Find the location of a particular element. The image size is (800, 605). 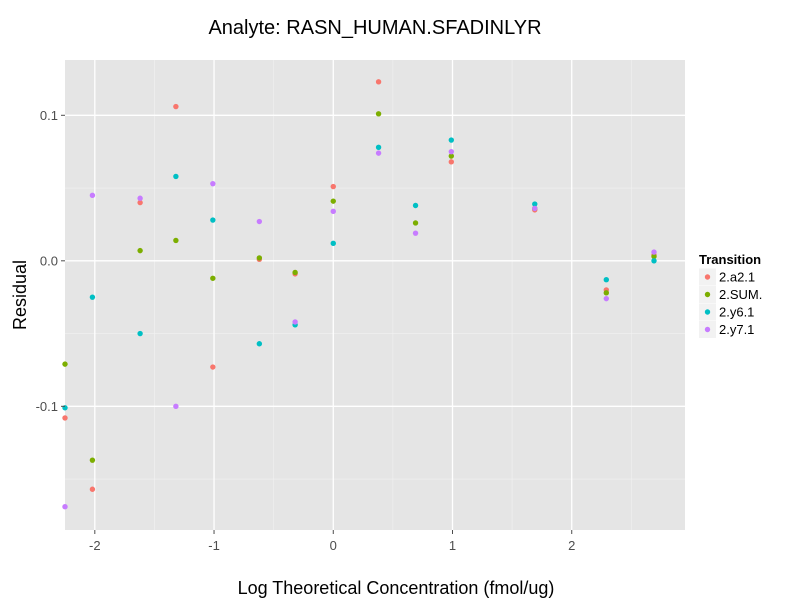

legend-label-2-a2-1: 2.a2.1 is located at coordinates (737, 277).